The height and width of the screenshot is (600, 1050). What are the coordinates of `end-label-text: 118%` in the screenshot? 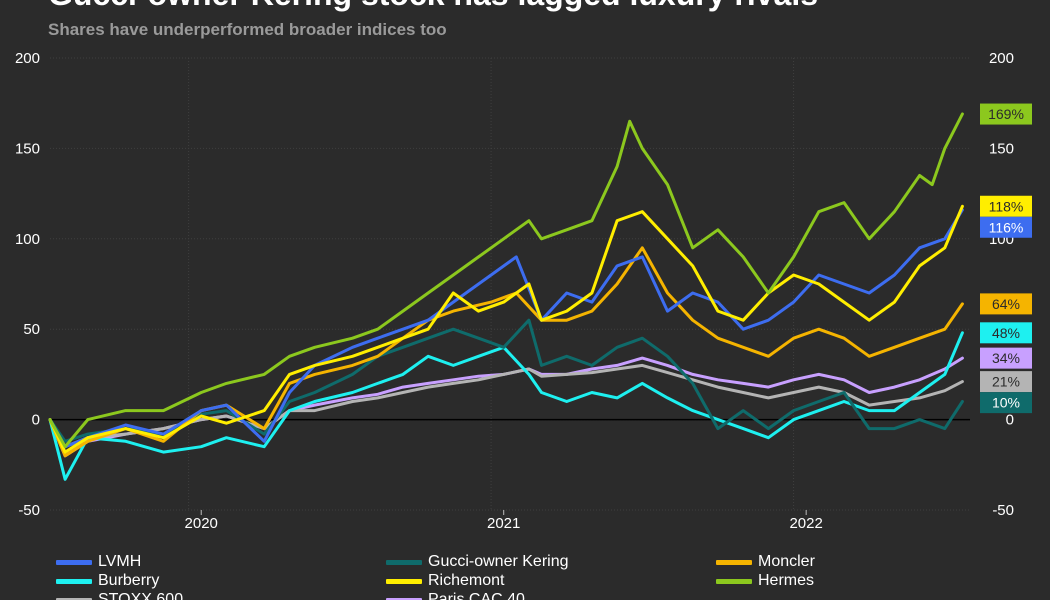 It's located at (1006, 206).